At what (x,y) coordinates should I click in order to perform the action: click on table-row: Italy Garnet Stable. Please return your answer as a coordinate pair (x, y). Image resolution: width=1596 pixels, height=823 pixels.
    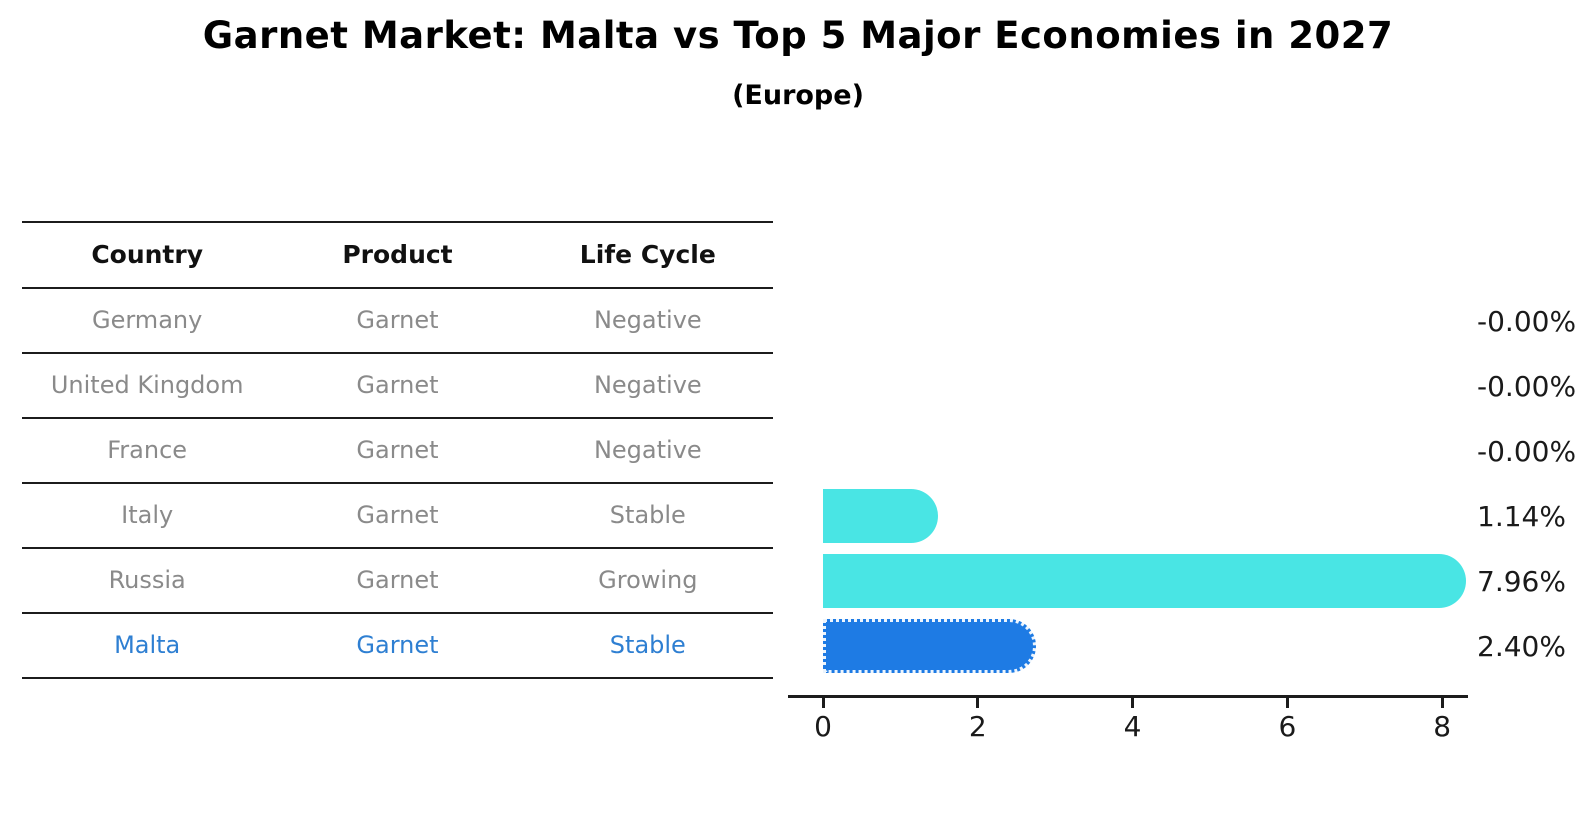
    Looking at the image, I should click on (397, 516).